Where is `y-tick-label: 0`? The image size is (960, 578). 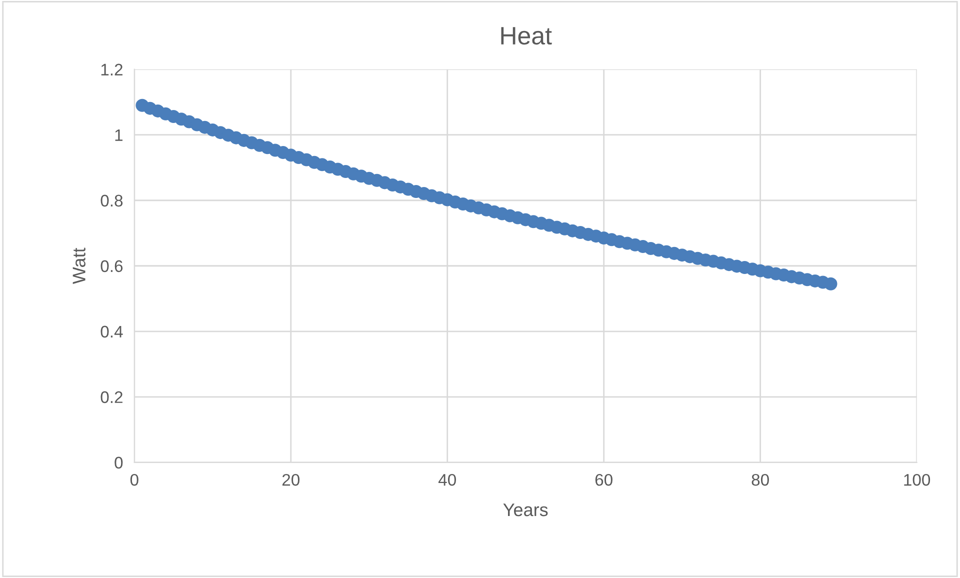
y-tick-label: 0 is located at coordinates (118, 462).